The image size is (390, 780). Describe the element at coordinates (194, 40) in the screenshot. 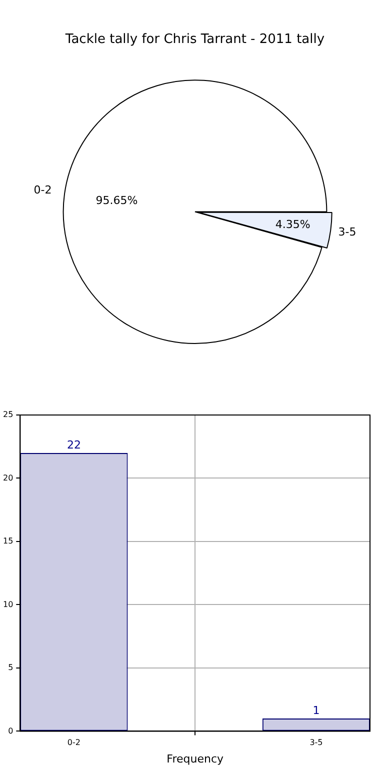

I see `chart-title: Tackle tally for Chris Tarrant - 2011 tally` at that location.